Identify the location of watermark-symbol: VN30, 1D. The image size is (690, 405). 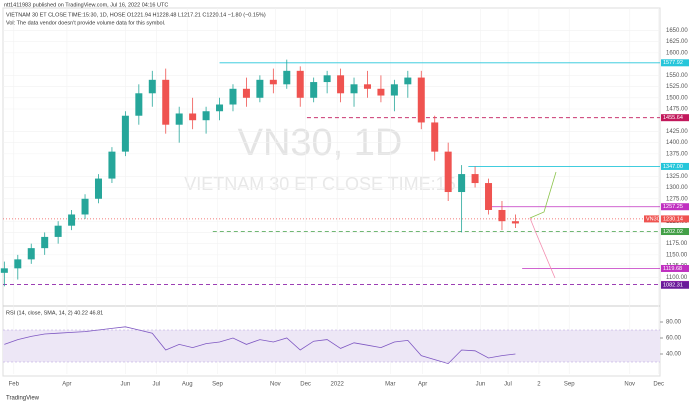
(320, 143).